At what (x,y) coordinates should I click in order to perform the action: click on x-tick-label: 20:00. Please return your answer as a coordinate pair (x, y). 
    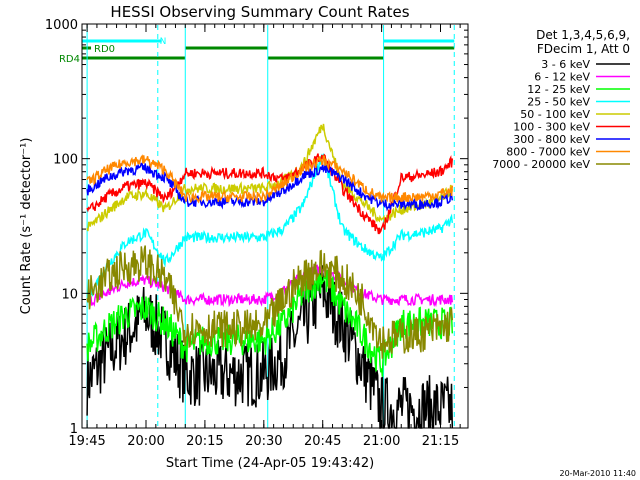
    Looking at the image, I should click on (145, 441).